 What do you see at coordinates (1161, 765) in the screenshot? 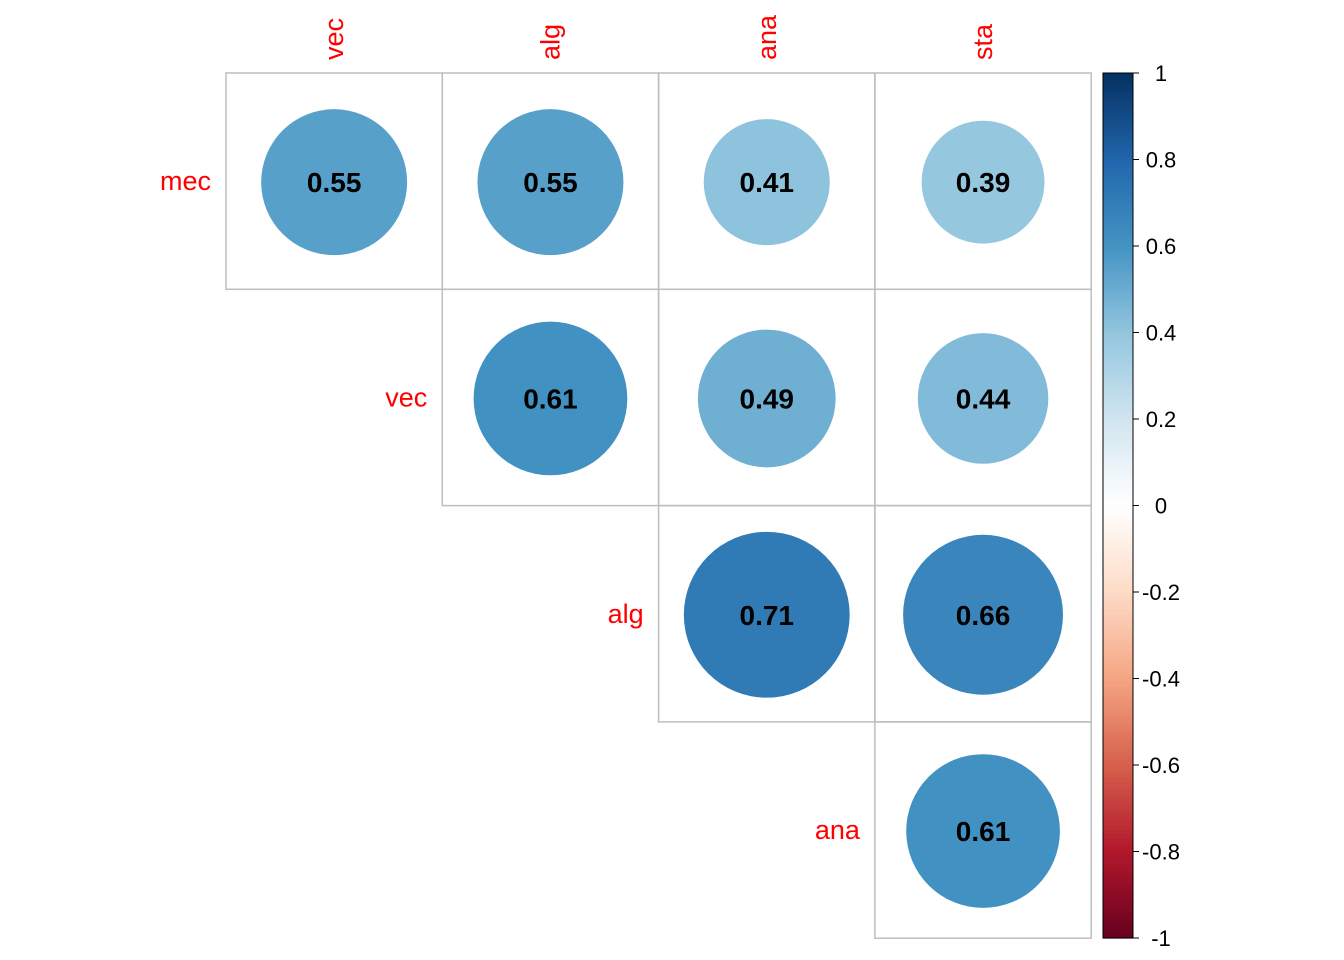
I see `colorbar-tick-label: -0.6` at bounding box center [1161, 765].